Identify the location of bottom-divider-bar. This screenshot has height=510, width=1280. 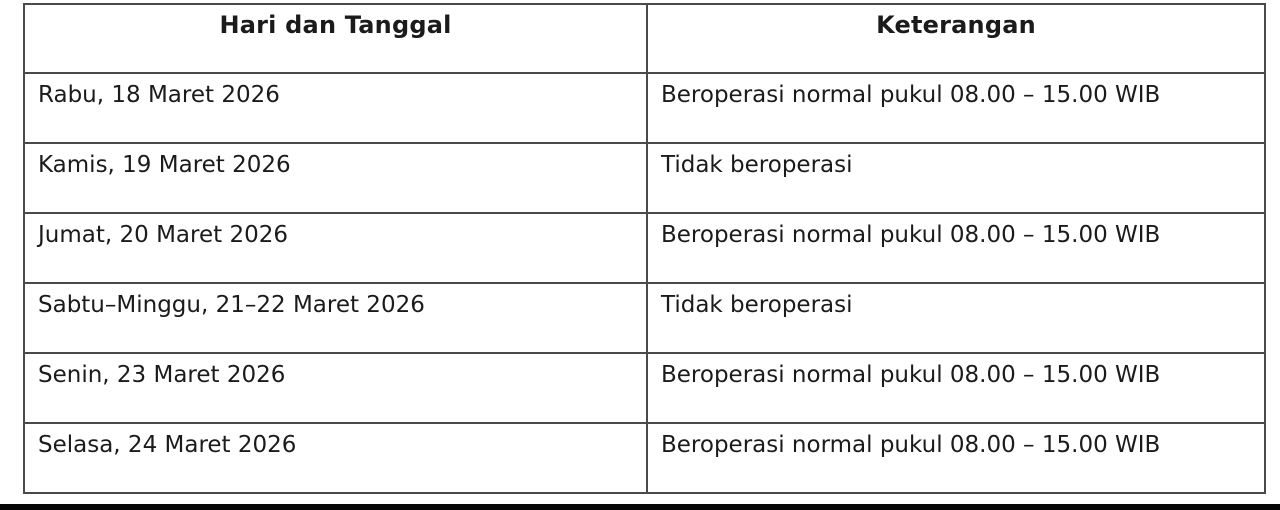
(640, 507).